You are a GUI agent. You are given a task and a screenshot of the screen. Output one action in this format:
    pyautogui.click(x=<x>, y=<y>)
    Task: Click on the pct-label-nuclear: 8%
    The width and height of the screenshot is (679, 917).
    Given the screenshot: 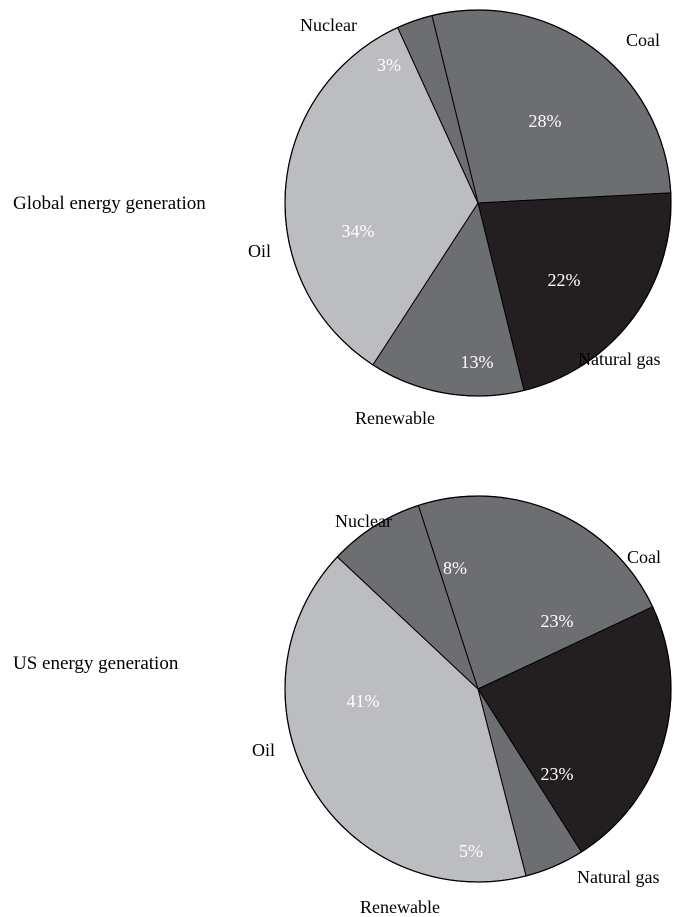 What is the action you would take?
    pyautogui.click(x=455, y=568)
    